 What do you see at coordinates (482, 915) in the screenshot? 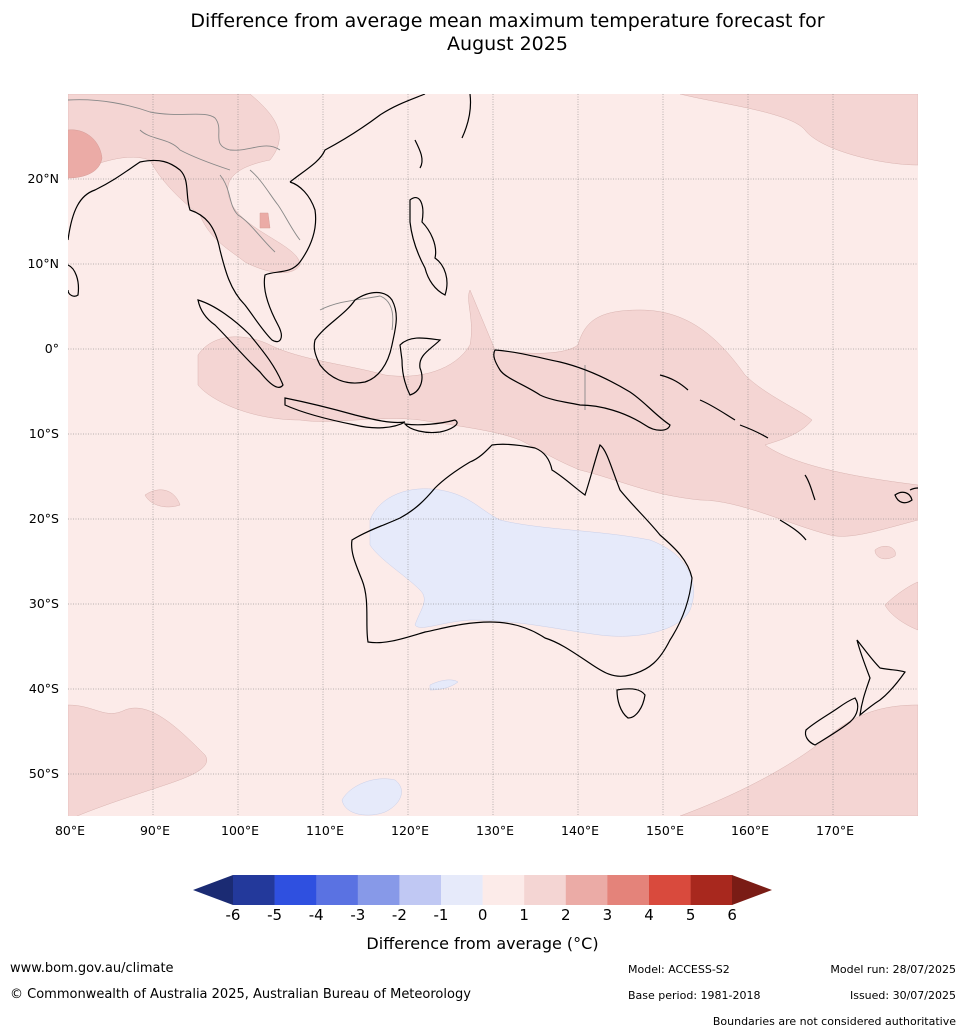
I see `colorbar-tick-label: 0` at bounding box center [482, 915].